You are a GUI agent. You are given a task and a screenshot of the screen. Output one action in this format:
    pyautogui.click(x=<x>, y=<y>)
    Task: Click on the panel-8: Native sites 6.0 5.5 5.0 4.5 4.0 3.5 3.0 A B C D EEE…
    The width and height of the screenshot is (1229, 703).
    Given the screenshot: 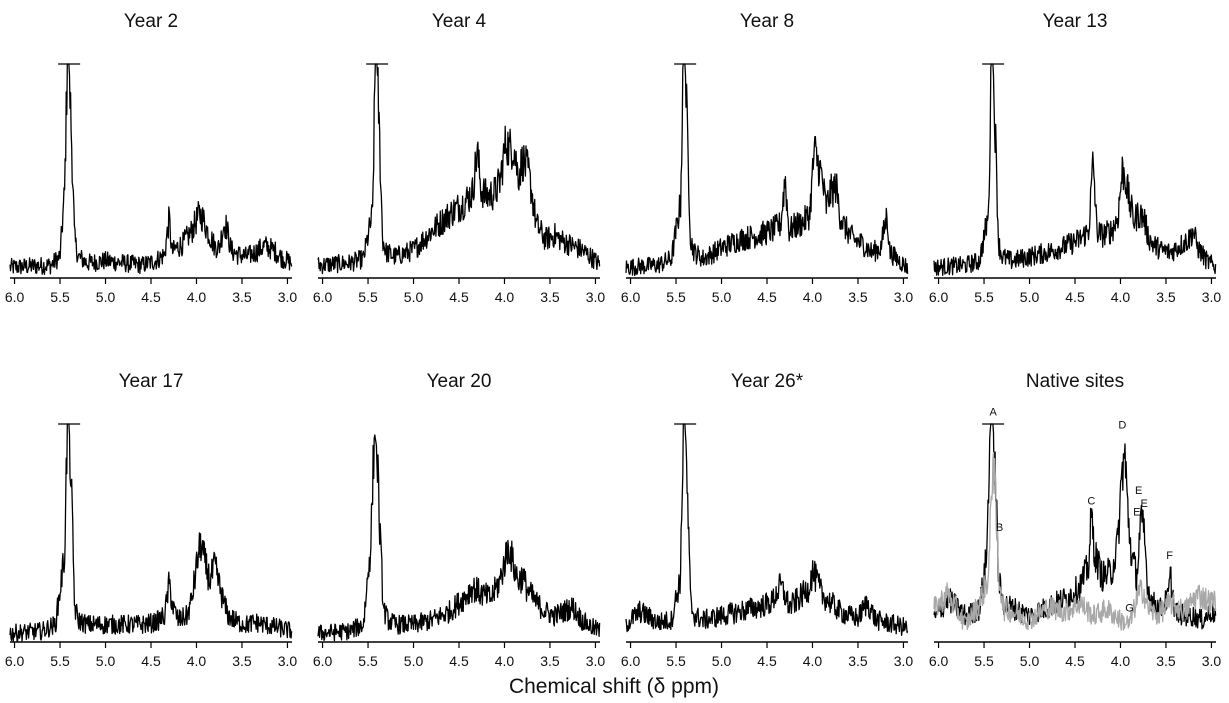 What is the action you would take?
    pyautogui.click(x=1075, y=520)
    